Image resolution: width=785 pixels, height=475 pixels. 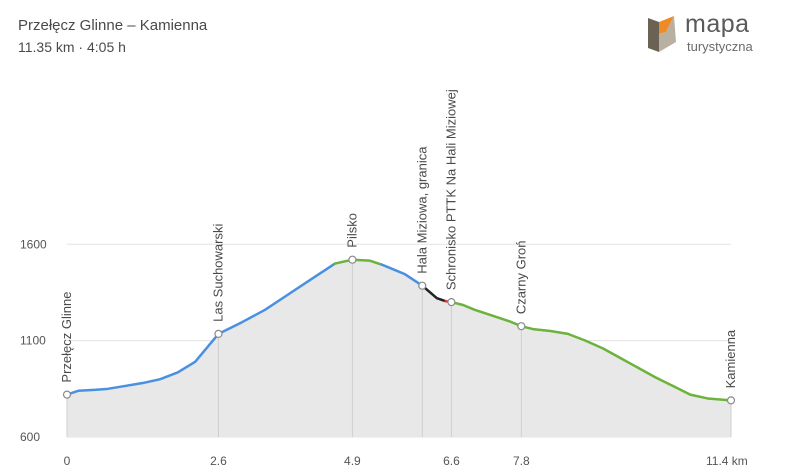 What do you see at coordinates (521, 461) in the screenshot?
I see `x-tick-label: 7.8` at bounding box center [521, 461].